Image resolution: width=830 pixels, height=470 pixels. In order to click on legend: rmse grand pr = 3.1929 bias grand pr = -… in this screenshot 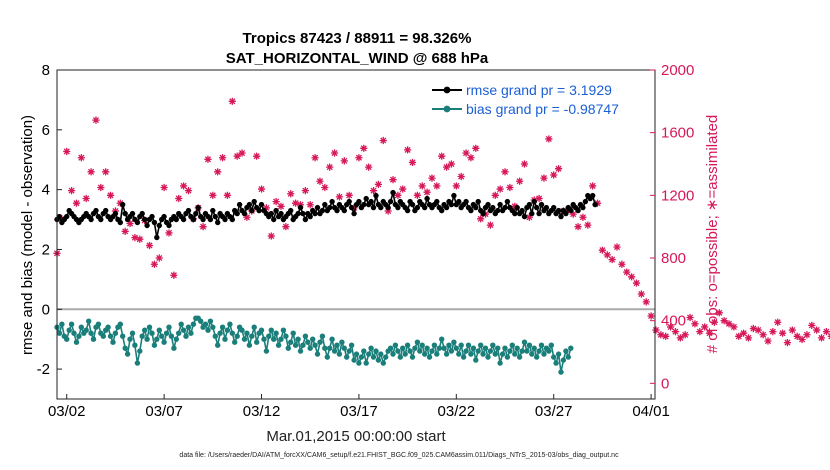, I will do `click(536, 100)`.